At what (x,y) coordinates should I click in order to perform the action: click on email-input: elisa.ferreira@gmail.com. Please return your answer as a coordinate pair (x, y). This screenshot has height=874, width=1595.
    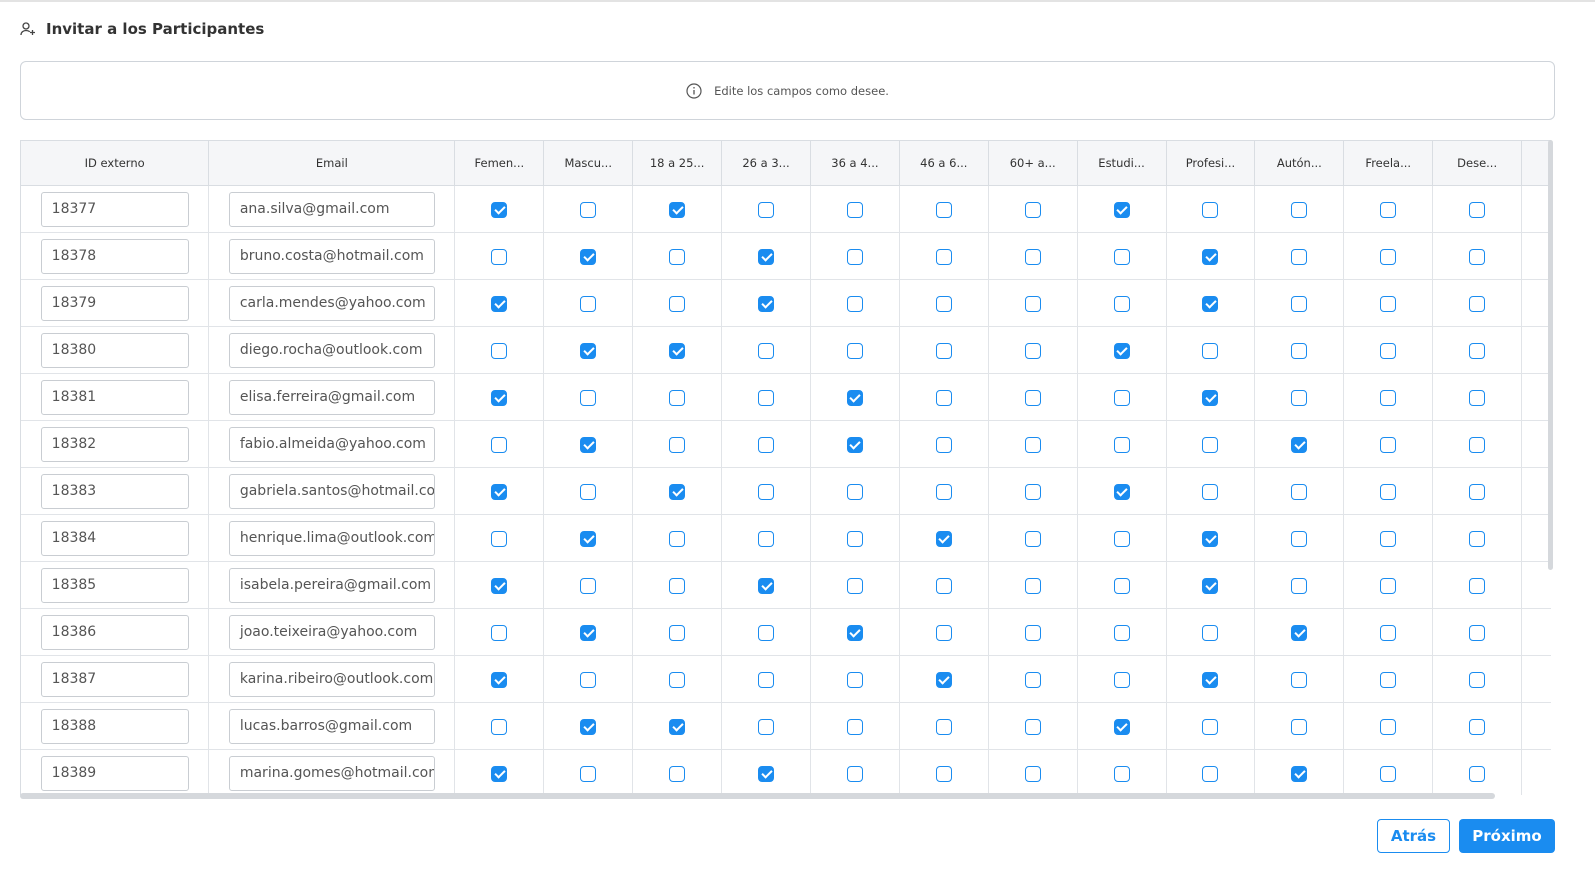
    Looking at the image, I should click on (331, 397).